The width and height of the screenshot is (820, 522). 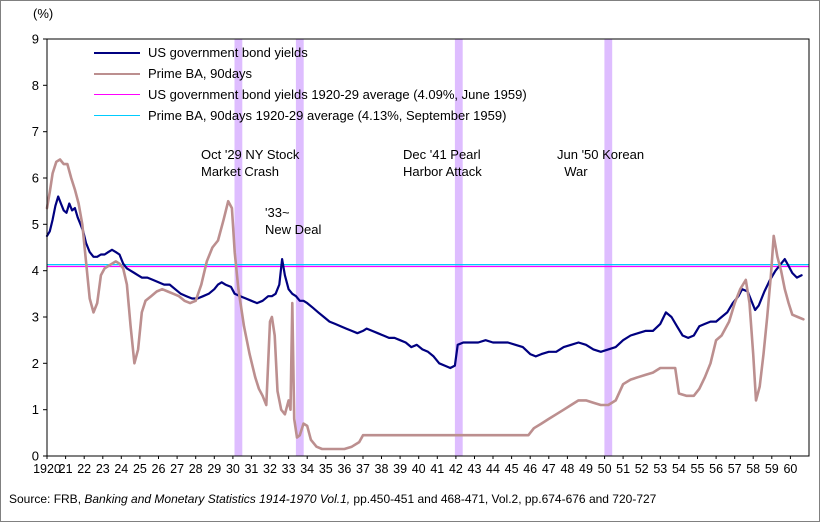 What do you see at coordinates (623, 469) in the screenshot?
I see `x-tick-label: 51` at bounding box center [623, 469].